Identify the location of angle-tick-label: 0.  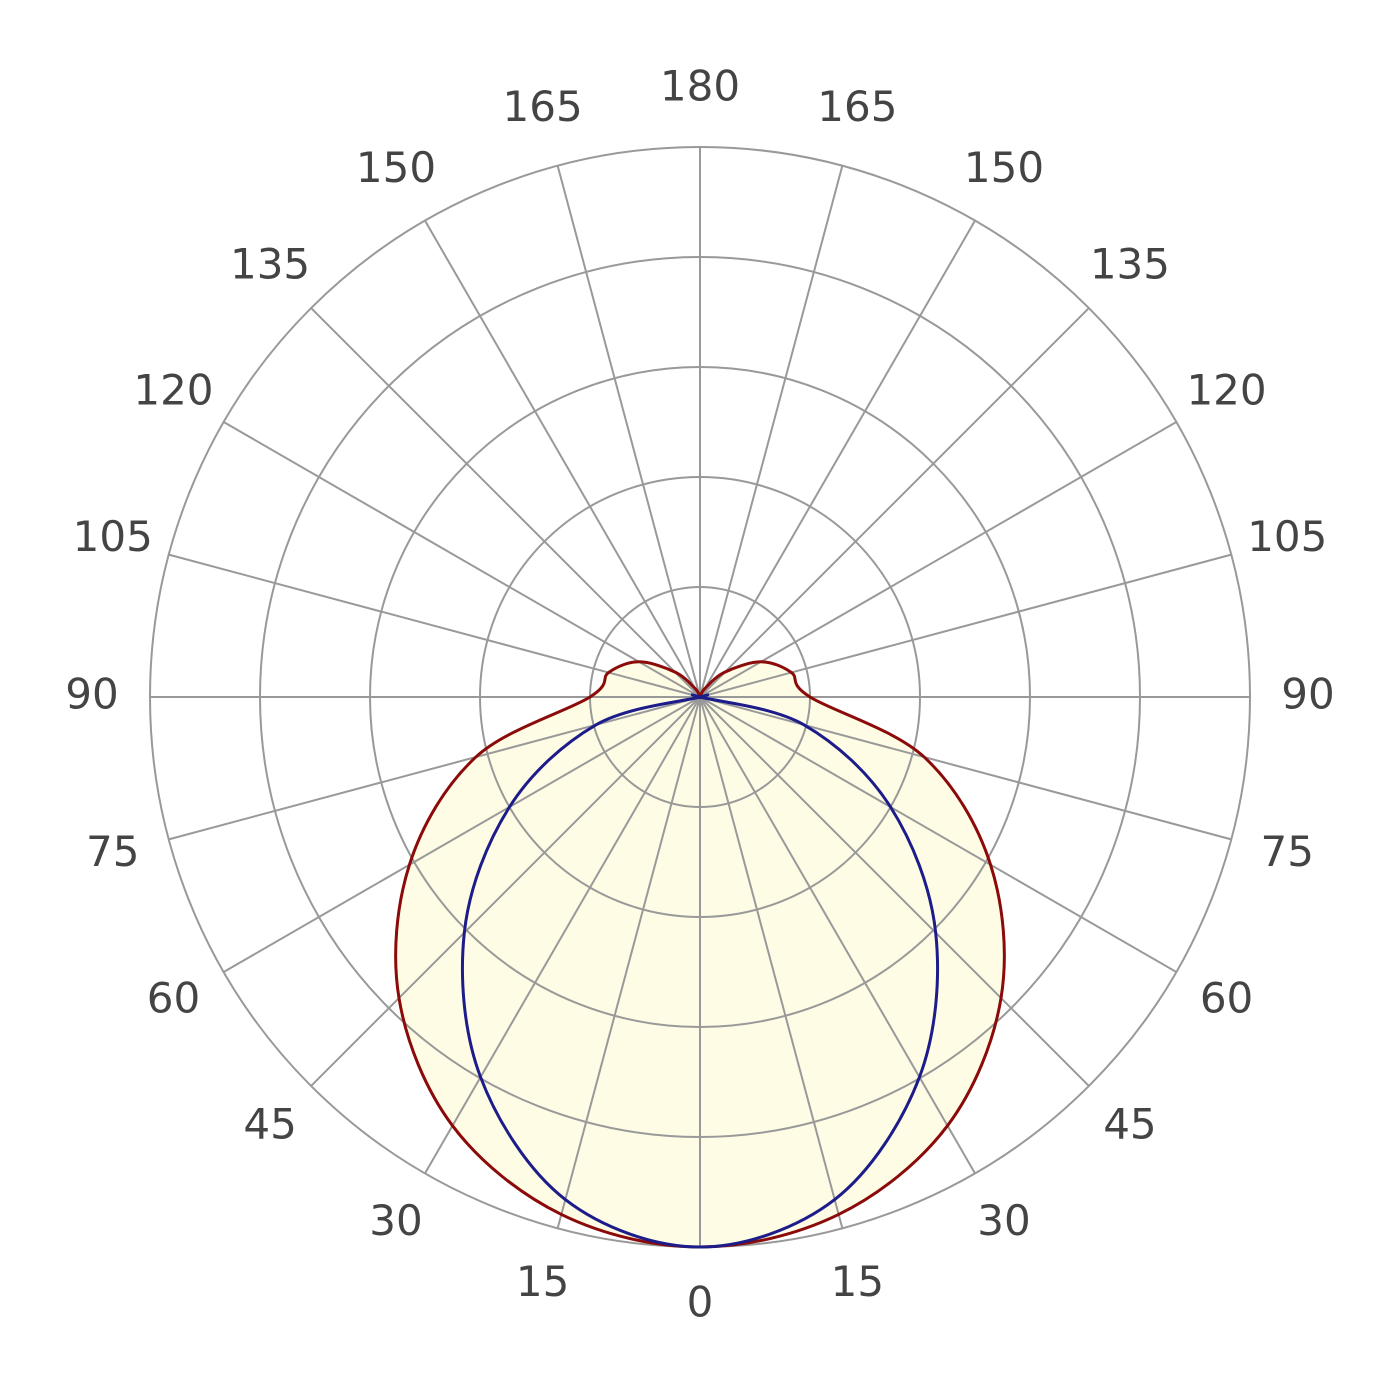
(700, 1302).